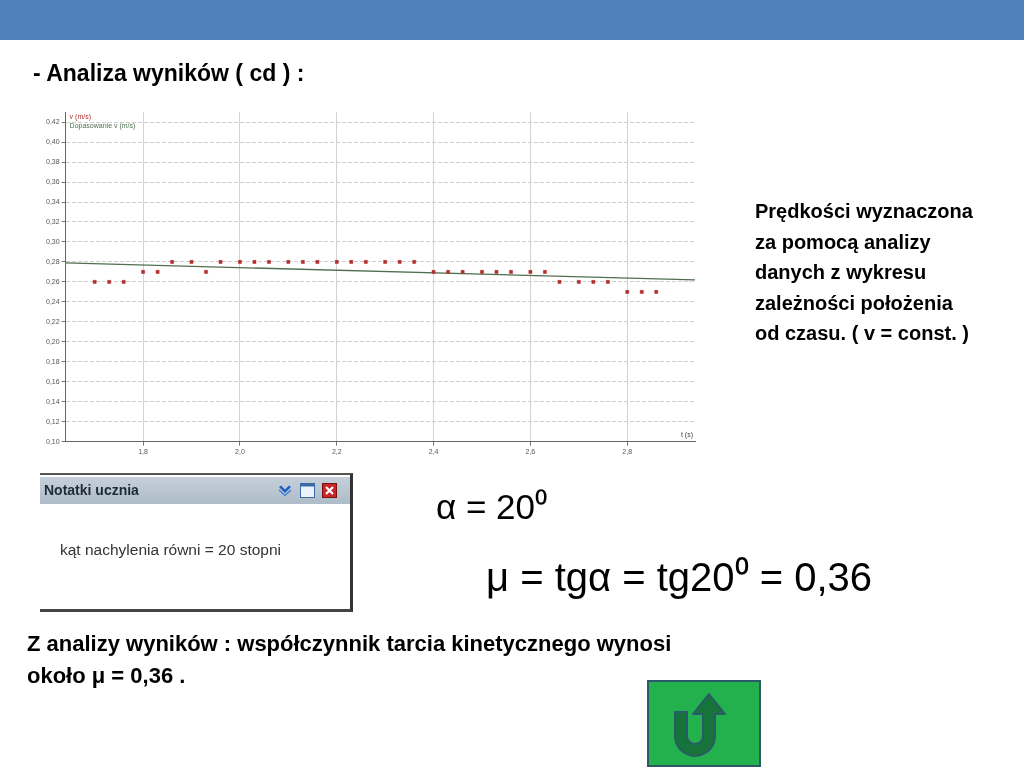  I want to click on notes-window: Notatki ucznia kąt nachylenia równi = 20 stopni, so click(196, 542).